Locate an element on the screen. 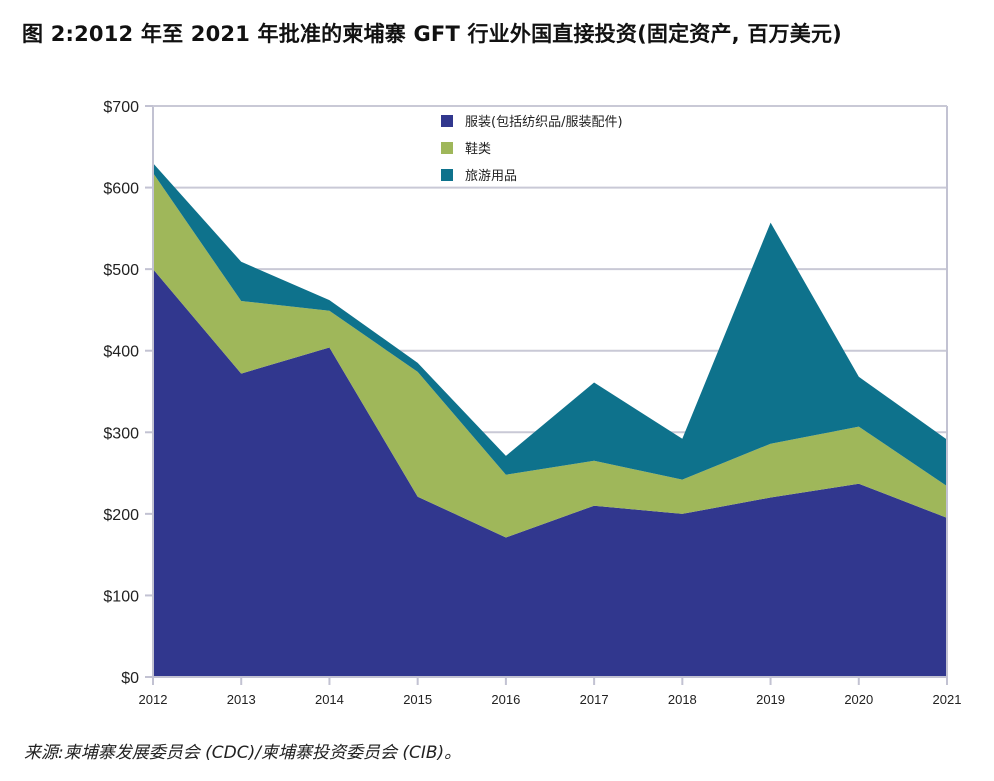 This screenshot has width=994, height=781. y-tick-label: $600 is located at coordinates (121, 189).